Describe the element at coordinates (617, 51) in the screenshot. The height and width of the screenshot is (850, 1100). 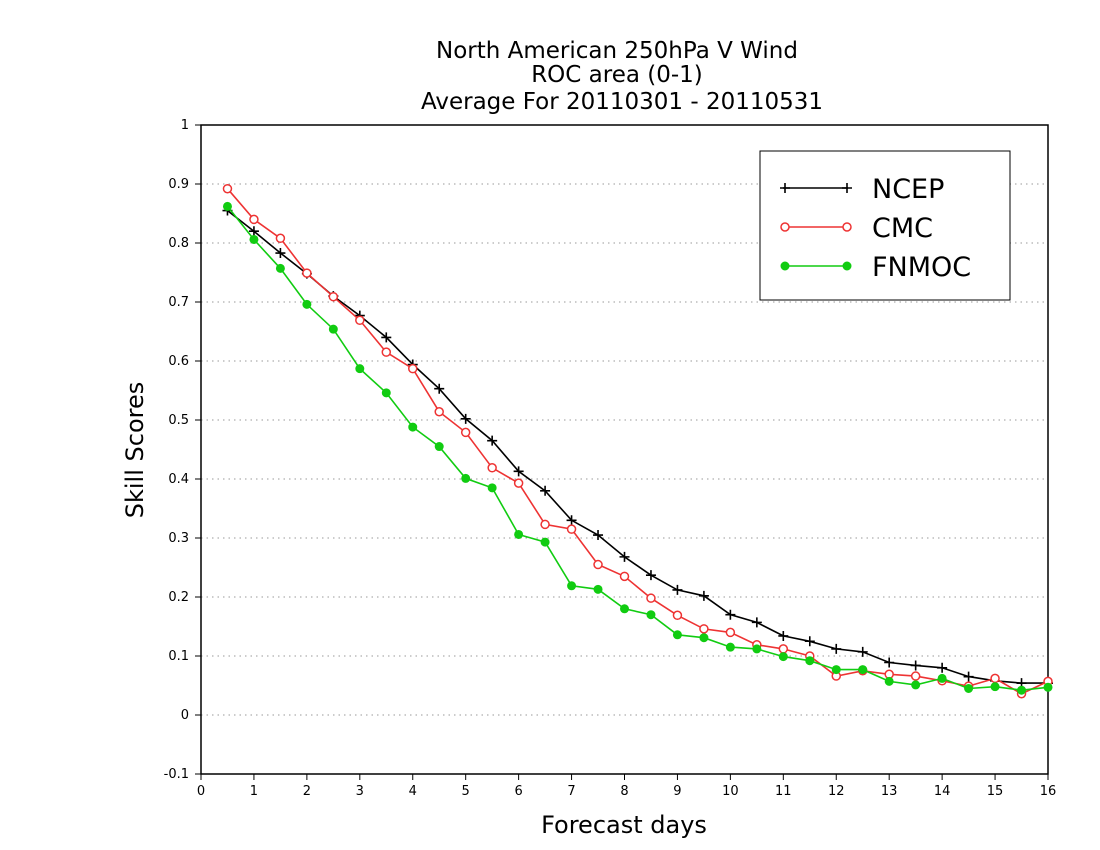
I see `chart-title-line-1: North American 250hPa V Wind` at that location.